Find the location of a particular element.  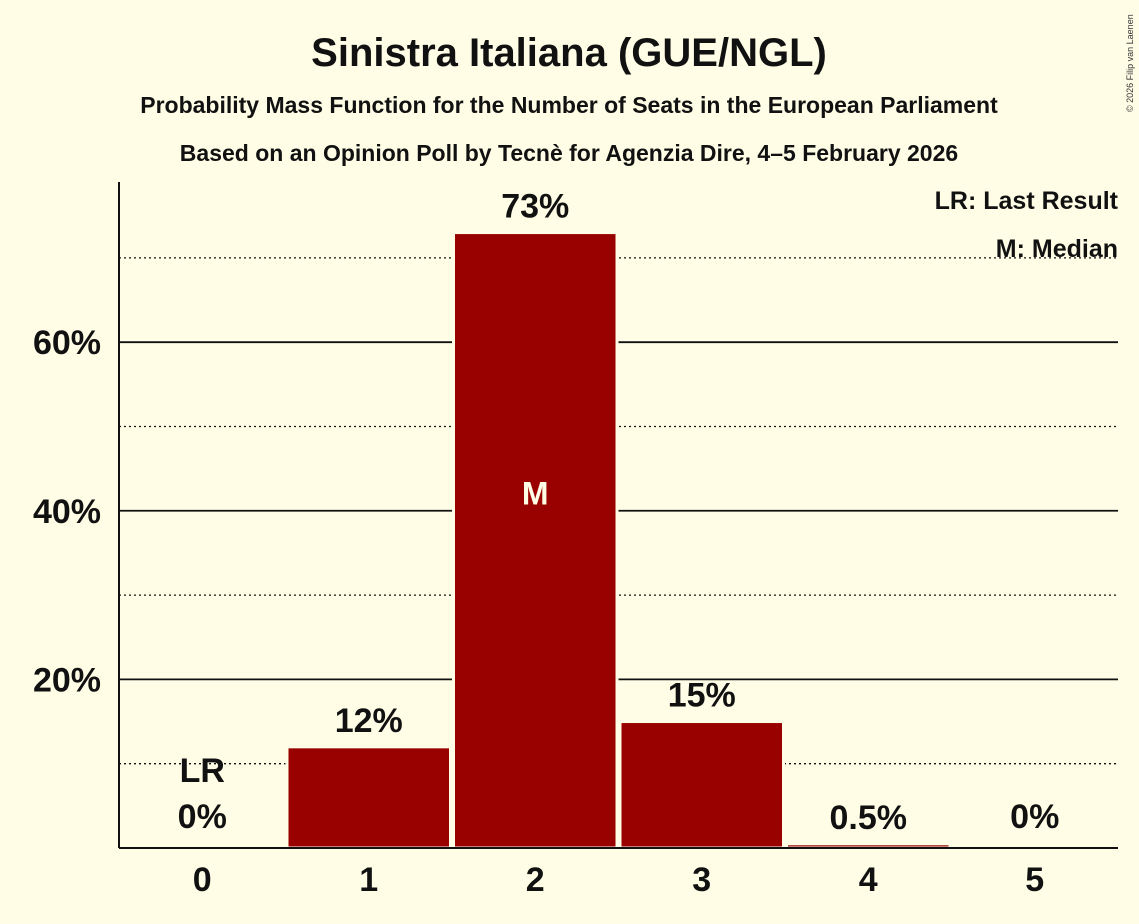

legend-last-result: LR: Last Result is located at coordinates (1027, 201).